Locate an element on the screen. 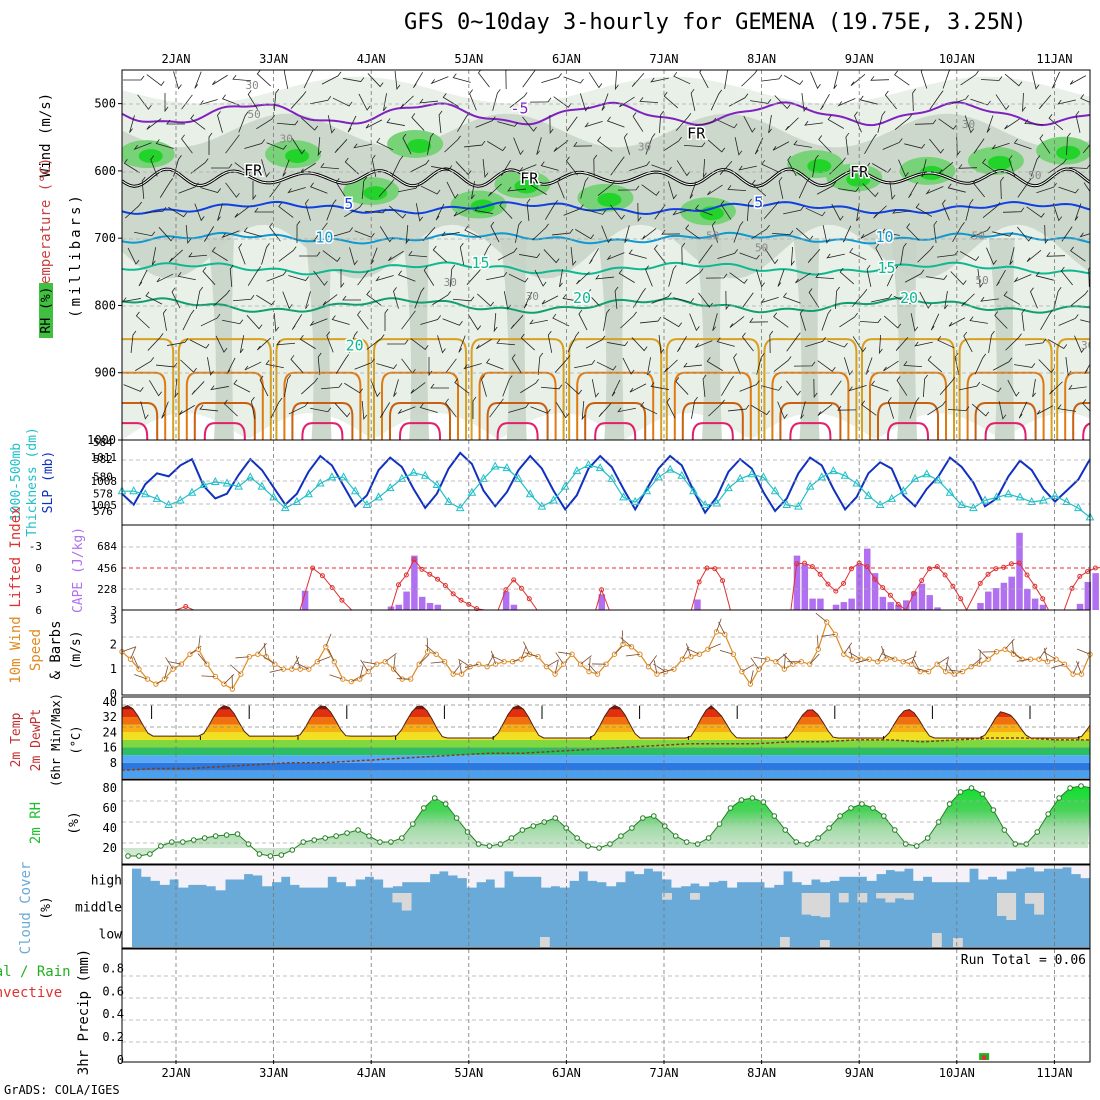 The image size is (1100, 1100). rh-90-area is located at coordinates (419, 146).